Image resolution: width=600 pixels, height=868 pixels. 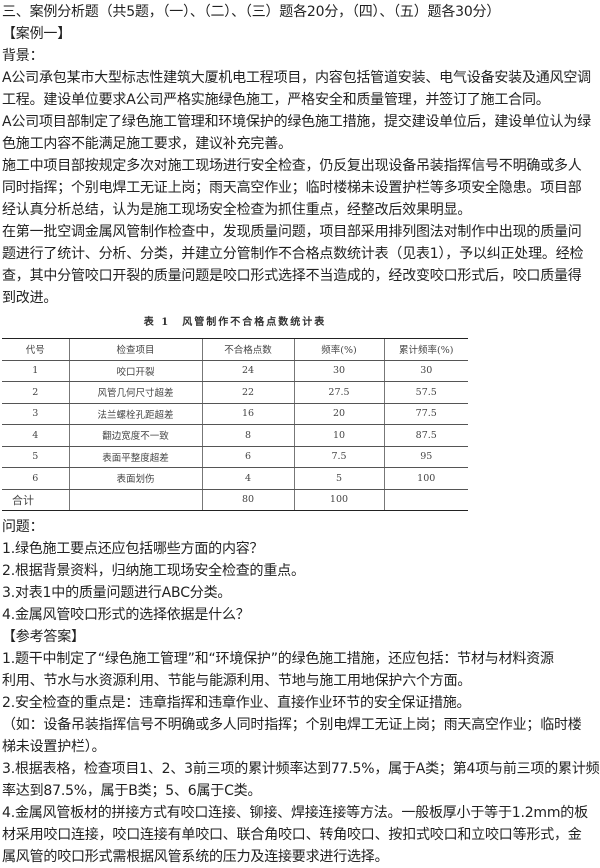 What do you see at coordinates (126, 615) in the screenshot?
I see `question-item: 4.金属风管咬口形式的选择依据是什么？` at bounding box center [126, 615].